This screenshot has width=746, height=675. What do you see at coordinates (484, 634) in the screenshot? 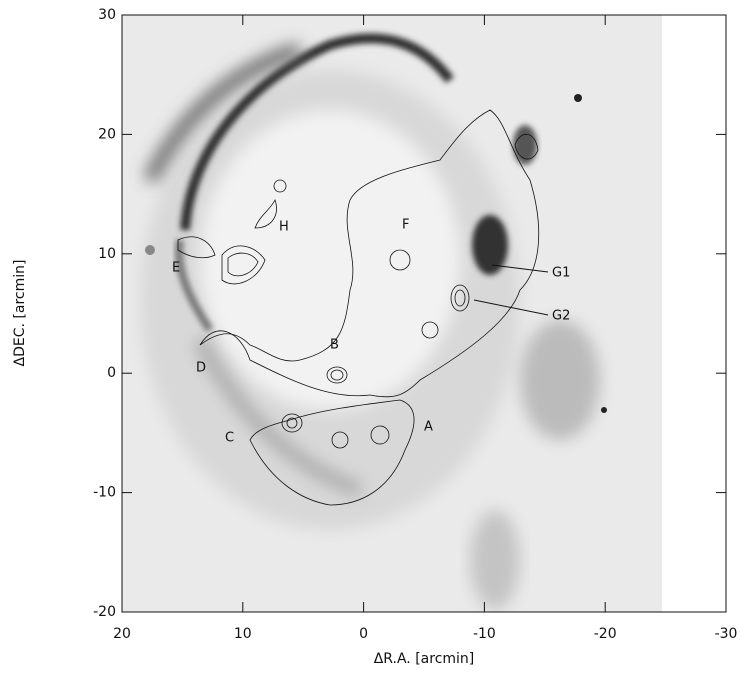
I see `x-tick-label: -10` at bounding box center [484, 634].